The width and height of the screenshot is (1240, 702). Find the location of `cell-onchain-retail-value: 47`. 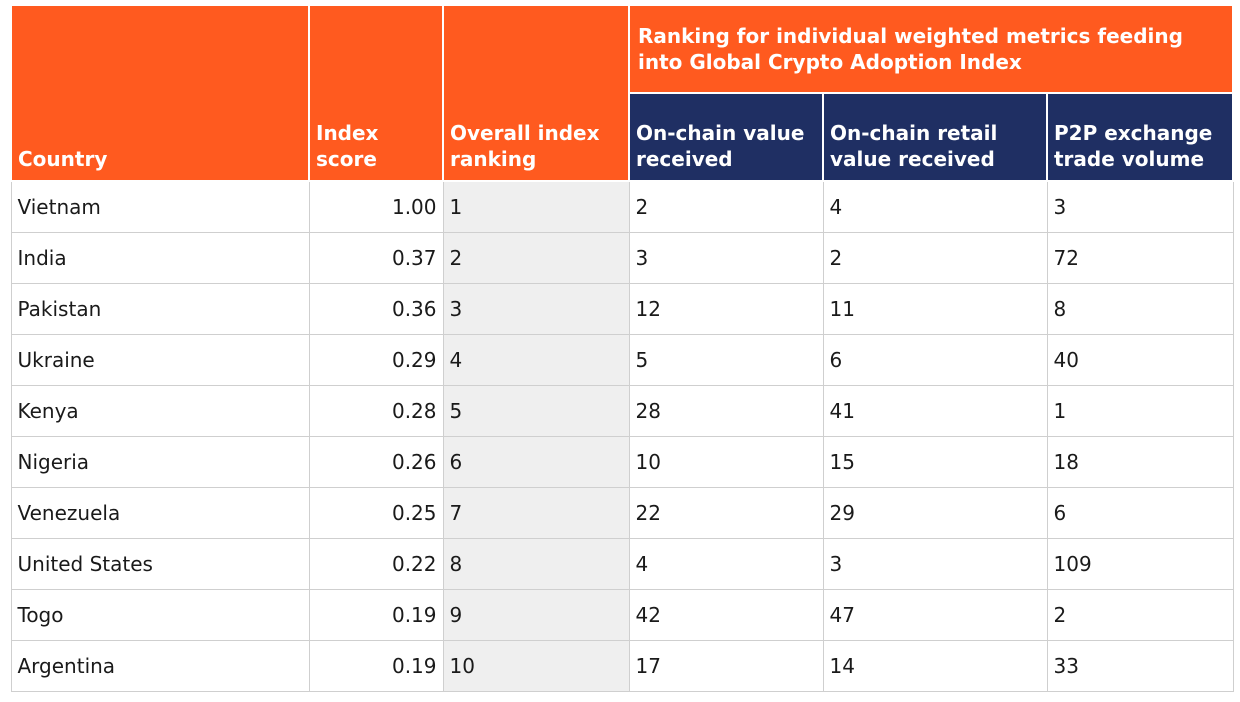

cell-onchain-retail-value: 47 is located at coordinates (935, 615).